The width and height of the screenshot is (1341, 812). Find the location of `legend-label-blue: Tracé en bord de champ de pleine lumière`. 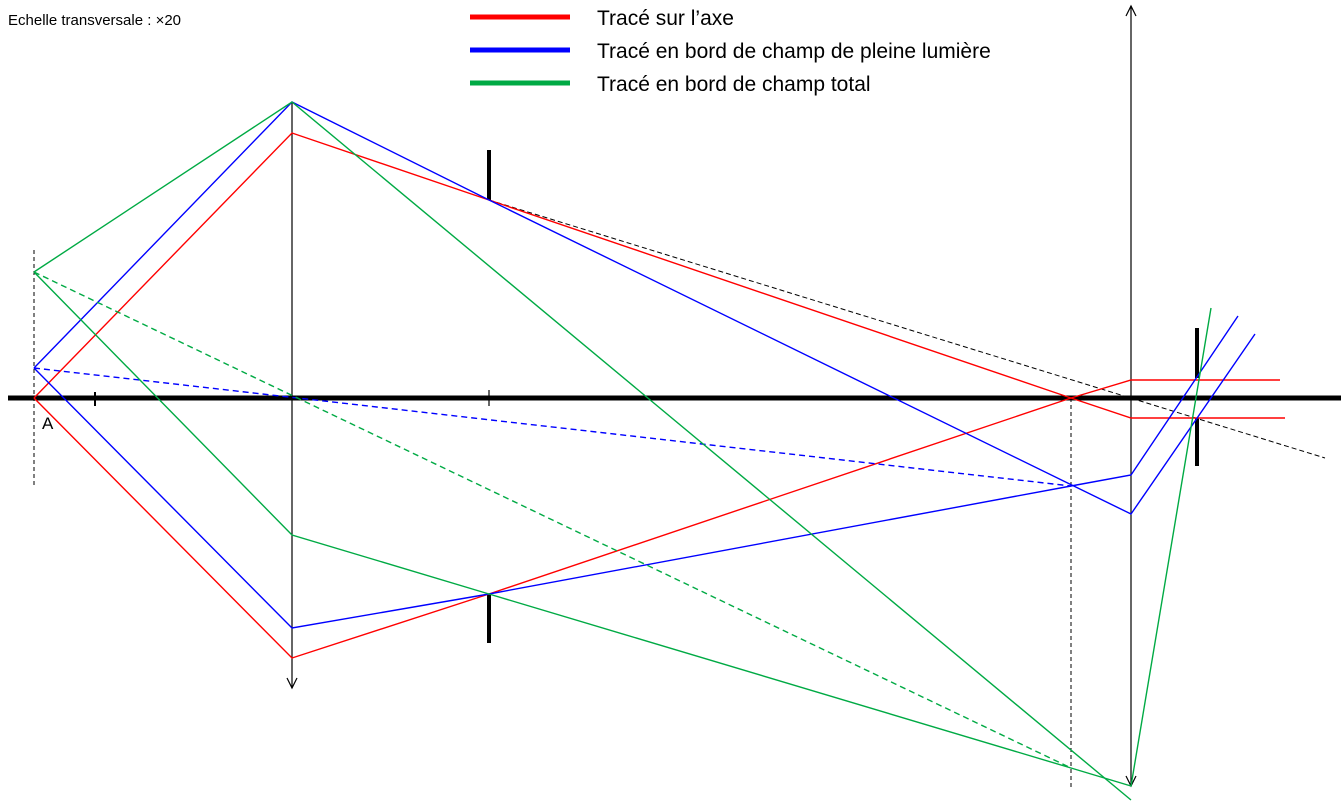

legend-label-blue: Tracé en bord de champ de pleine lumière is located at coordinates (794, 51).